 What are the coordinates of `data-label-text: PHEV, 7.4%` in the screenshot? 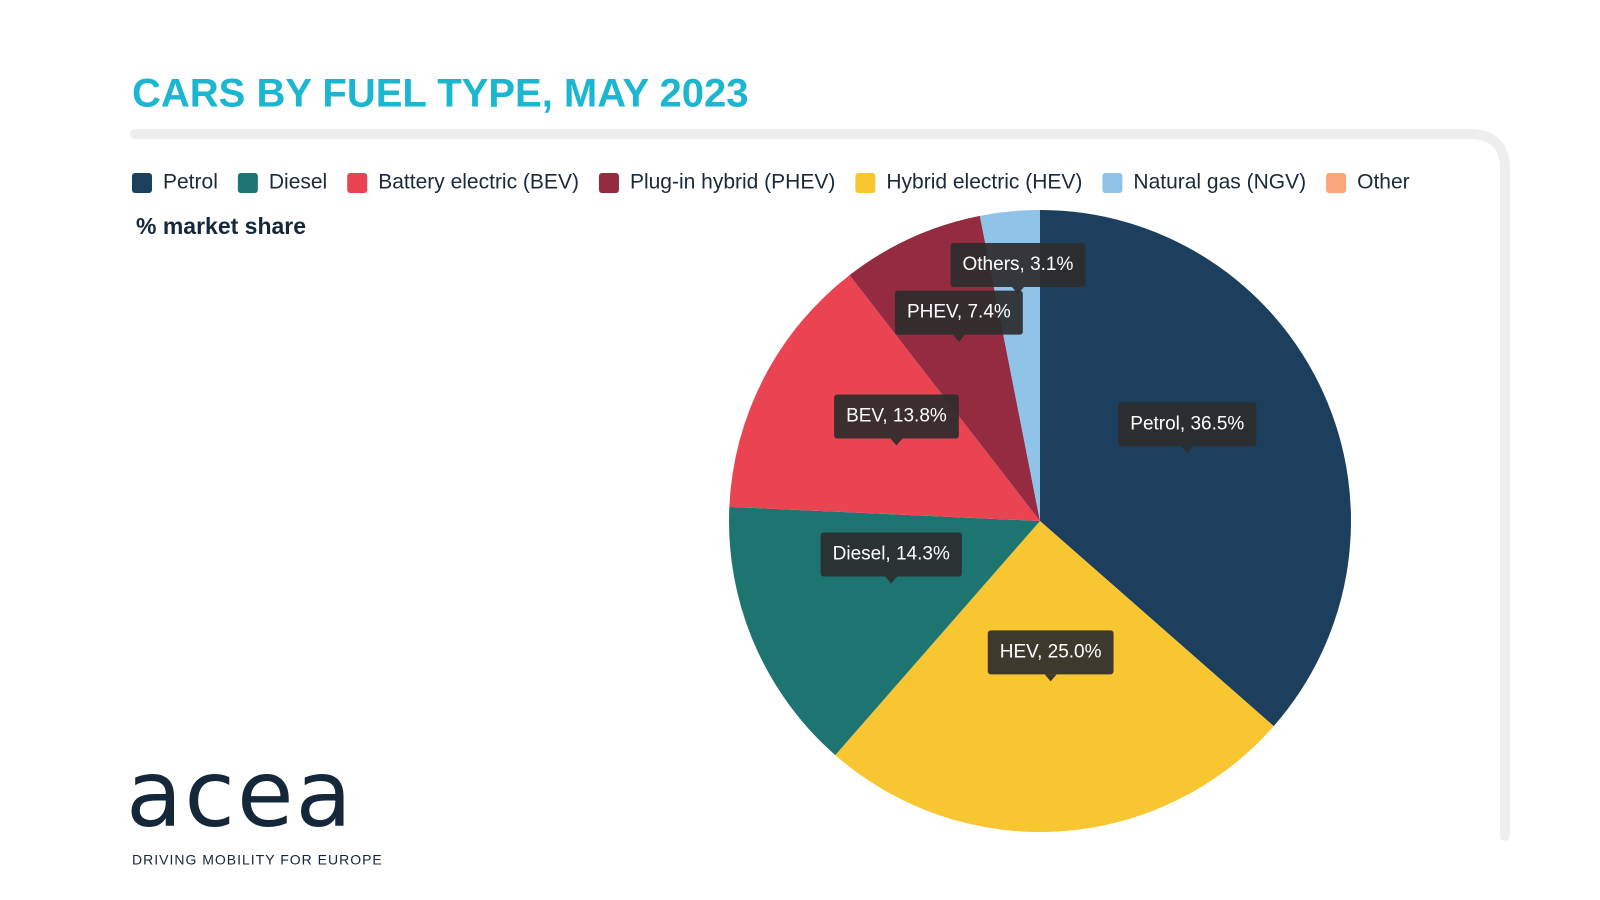 It's located at (959, 312).